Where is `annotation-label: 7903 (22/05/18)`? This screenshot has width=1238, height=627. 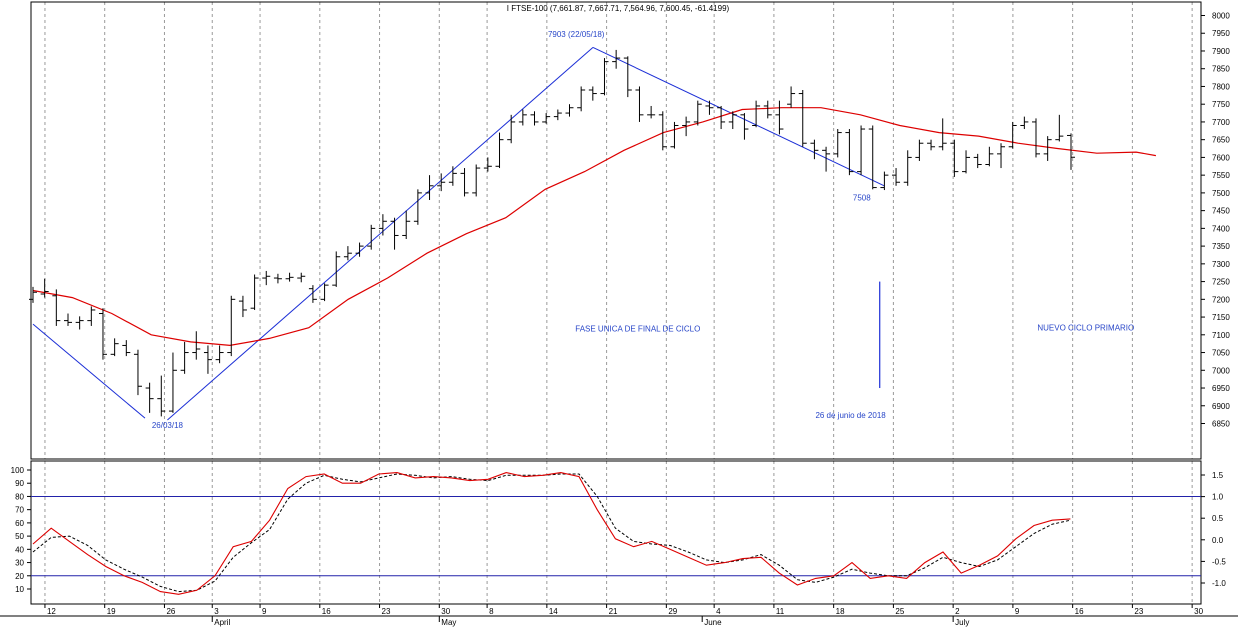
annotation-label: 7903 (22/05/18) is located at coordinates (576, 34).